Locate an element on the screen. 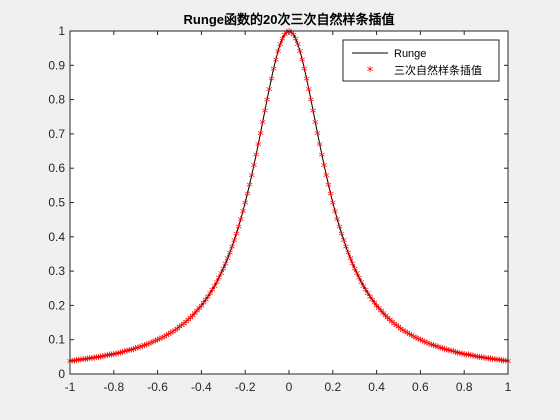  legend: Runge * 三次自然样条插值 is located at coordinates (421, 60).